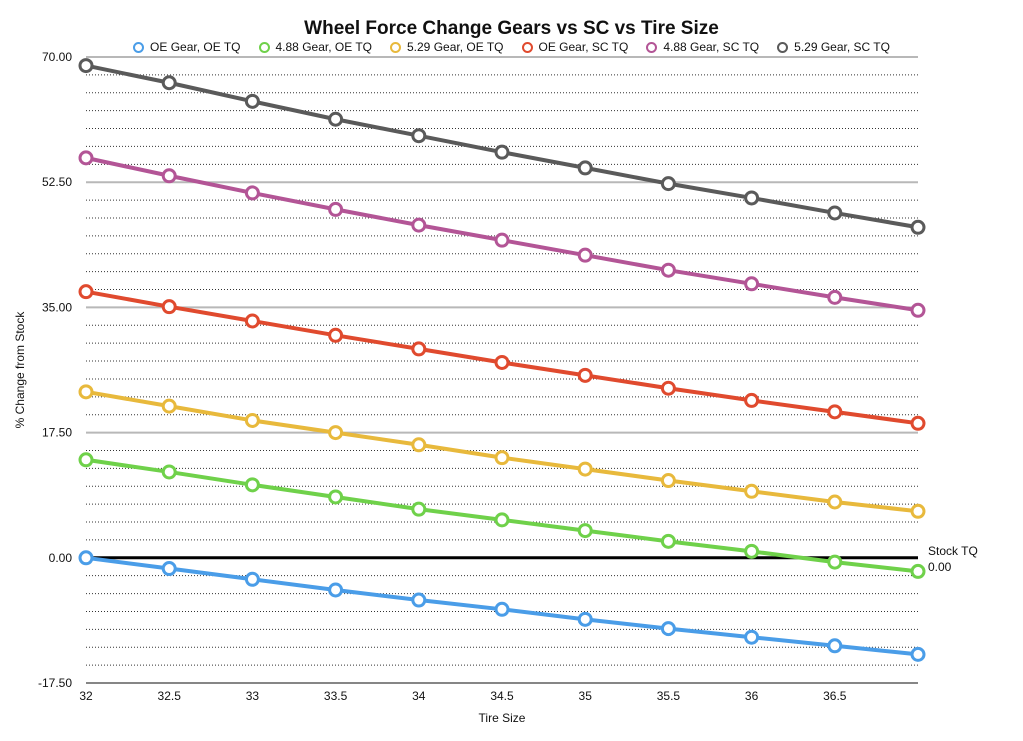 The width and height of the screenshot is (1023, 741). I want to click on x-tick-label: 32, so click(86, 696).